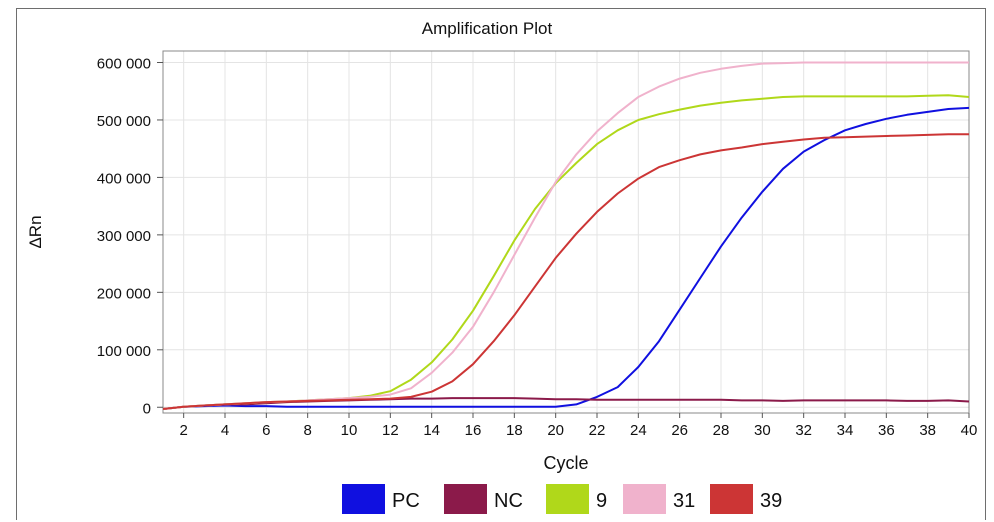 The width and height of the screenshot is (994, 522). What do you see at coordinates (927, 430) in the screenshot?
I see `x-tick-label: 38` at bounding box center [927, 430].